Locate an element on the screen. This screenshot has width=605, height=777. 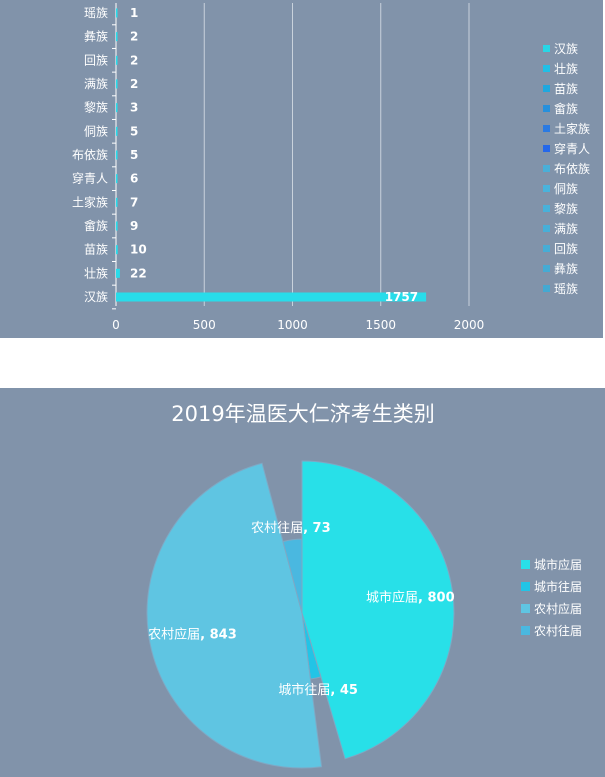
x-tick-label: 1000 is located at coordinates (292, 325).